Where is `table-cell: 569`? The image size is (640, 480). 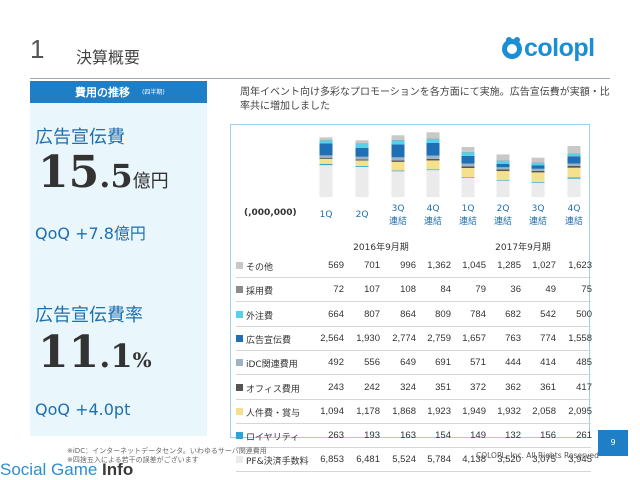 table-cell: 569 is located at coordinates (336, 265).